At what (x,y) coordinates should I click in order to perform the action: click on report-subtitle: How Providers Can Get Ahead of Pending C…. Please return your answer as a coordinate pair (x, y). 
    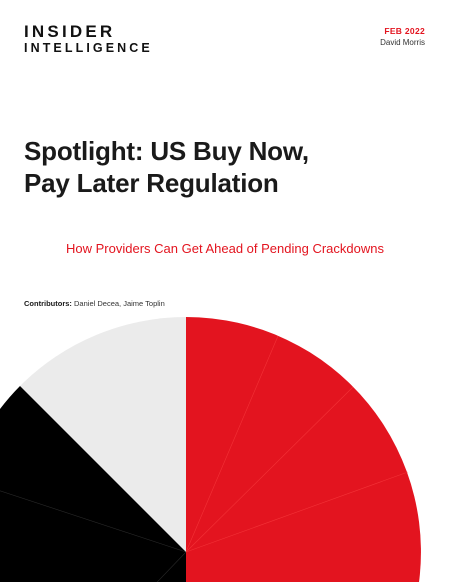
    Looking at the image, I should click on (225, 248).